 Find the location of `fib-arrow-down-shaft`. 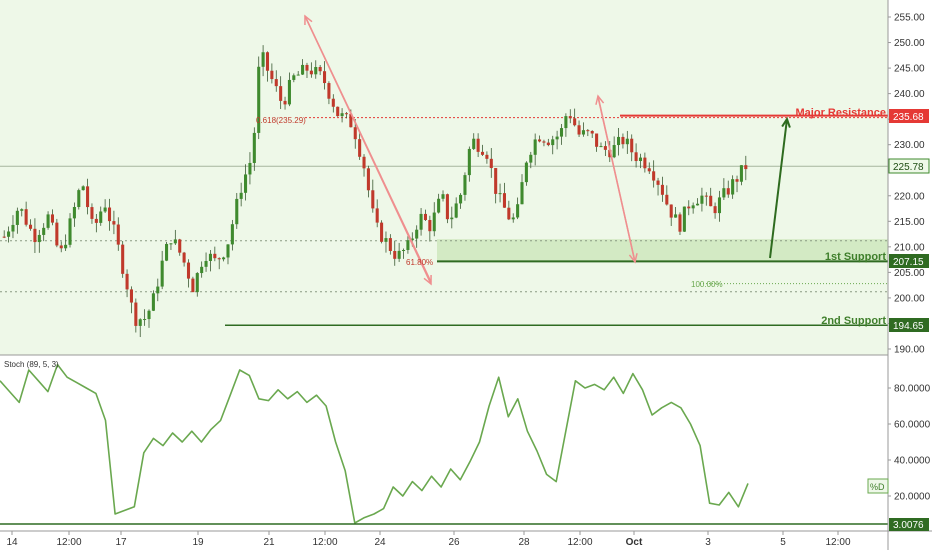

fib-arrow-down-shaft is located at coordinates (368, 150).